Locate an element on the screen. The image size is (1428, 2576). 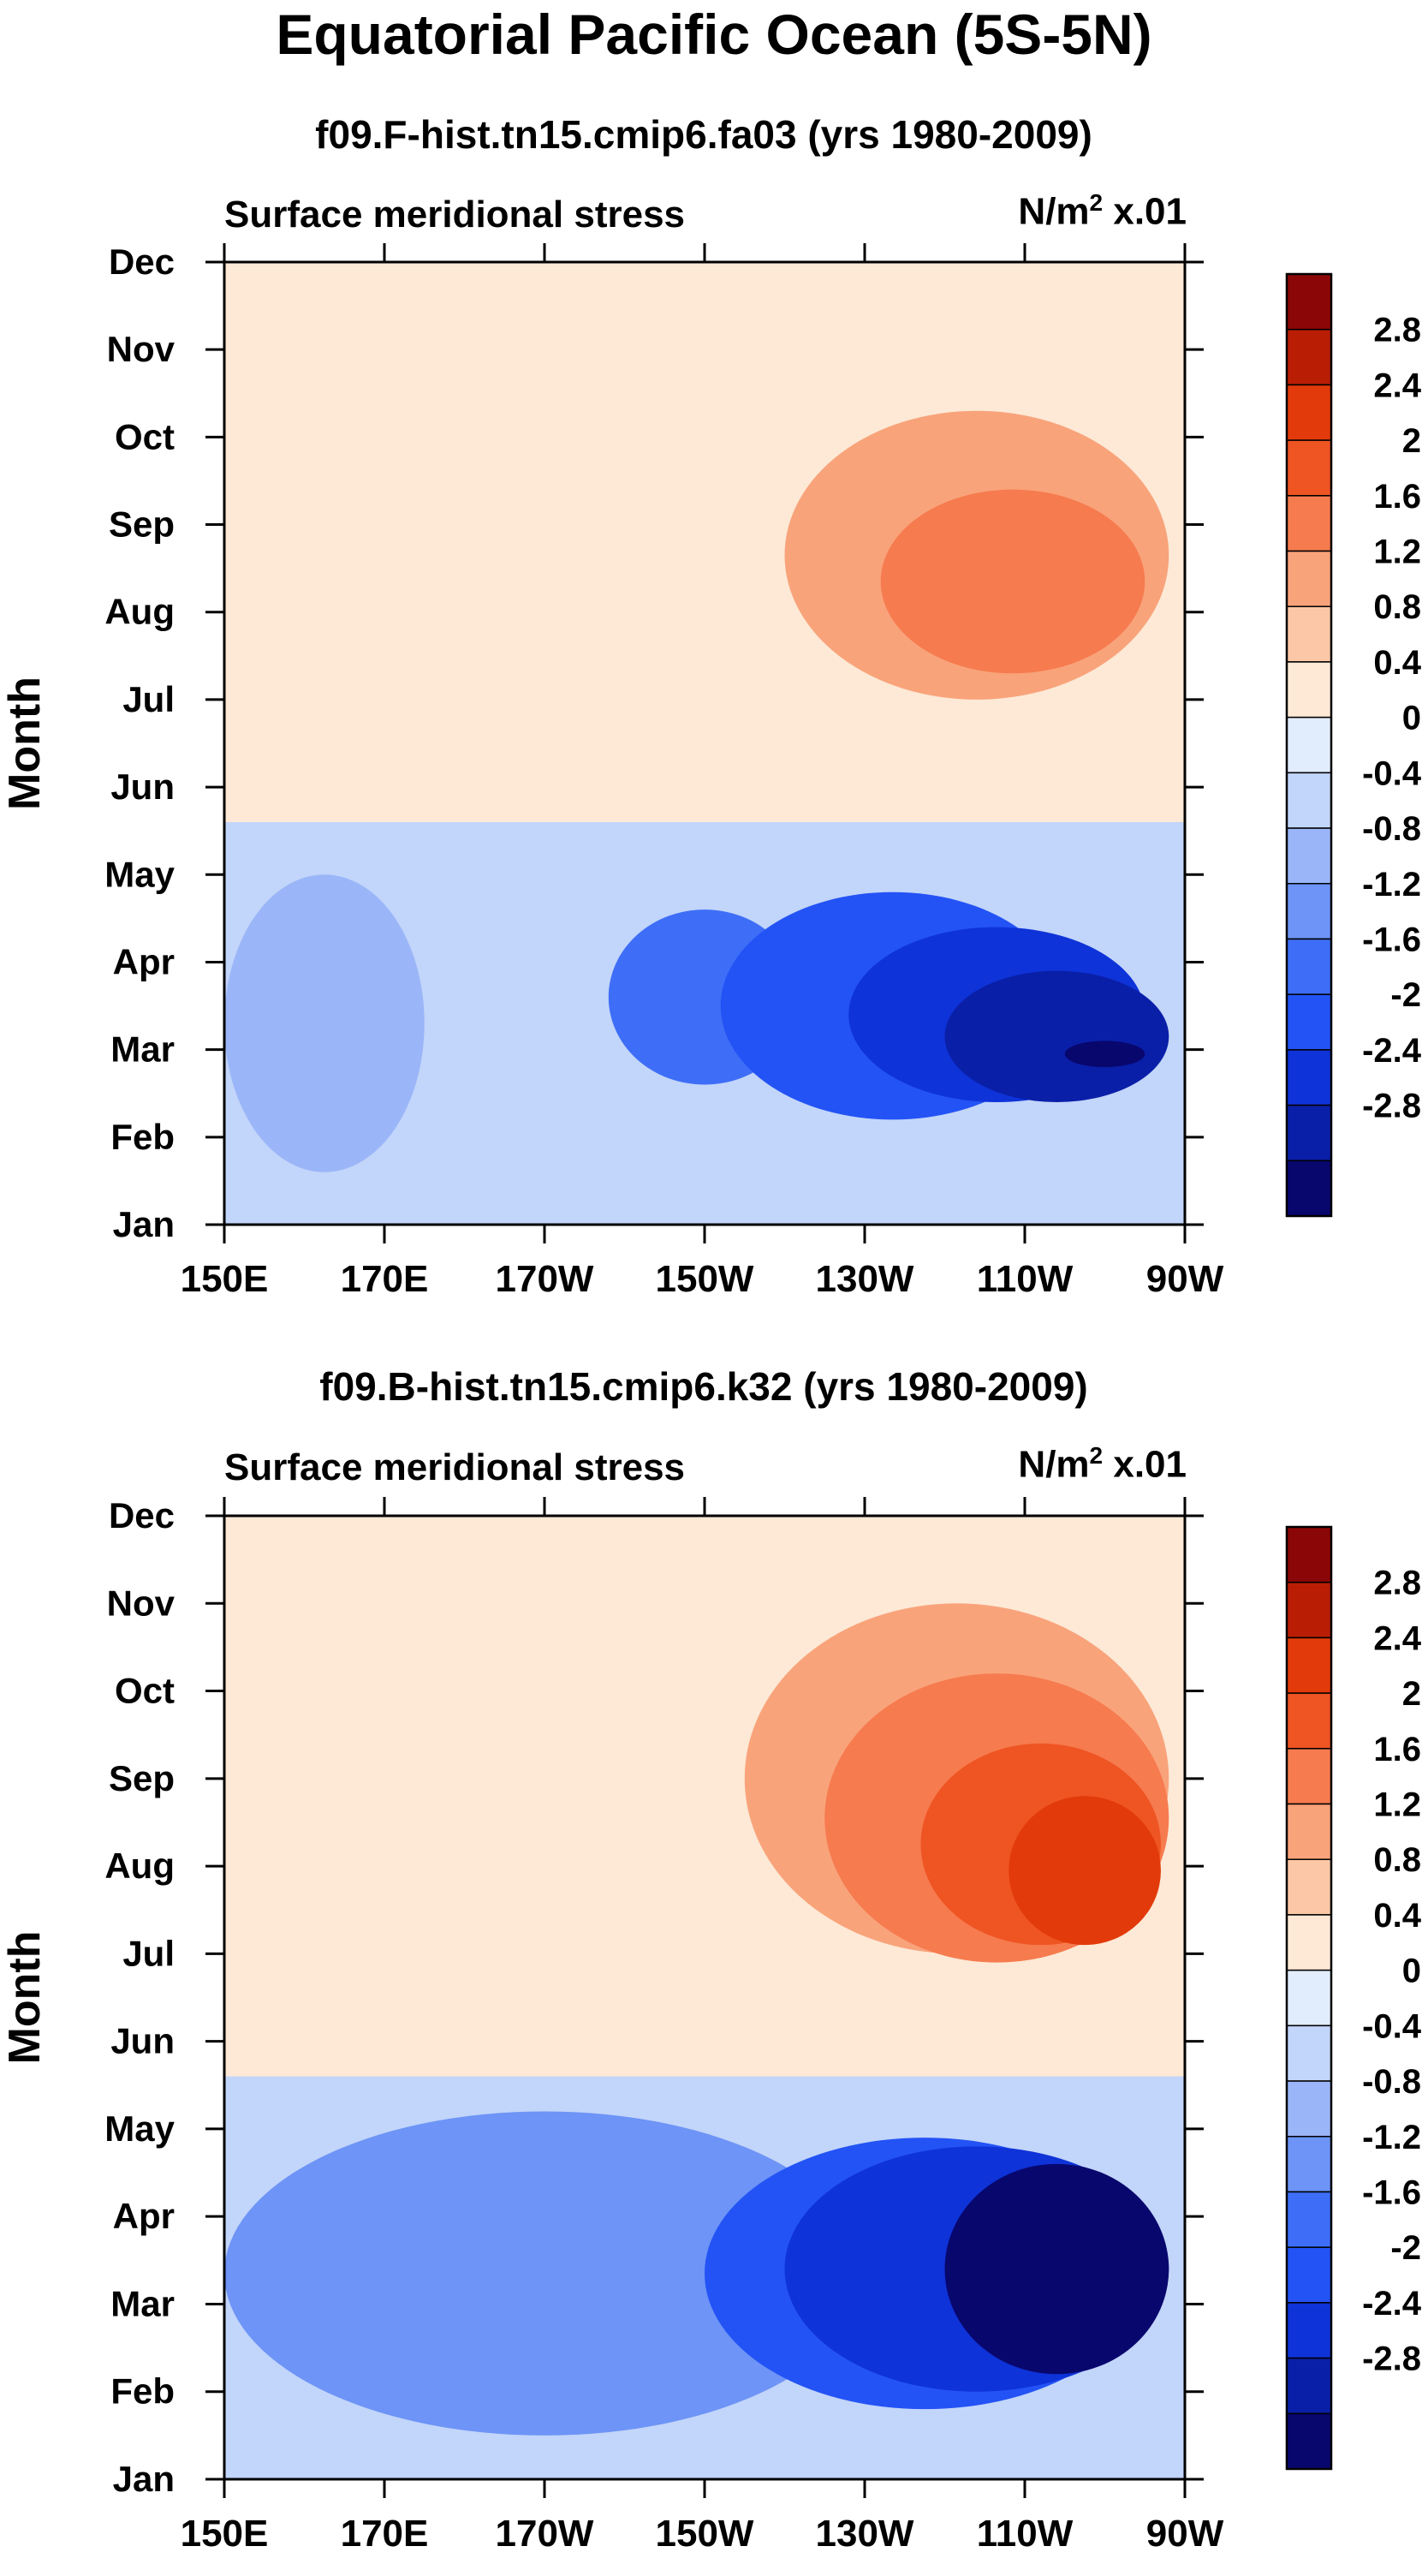
panel-1-colorbar-frame is located at coordinates (1309, 745).